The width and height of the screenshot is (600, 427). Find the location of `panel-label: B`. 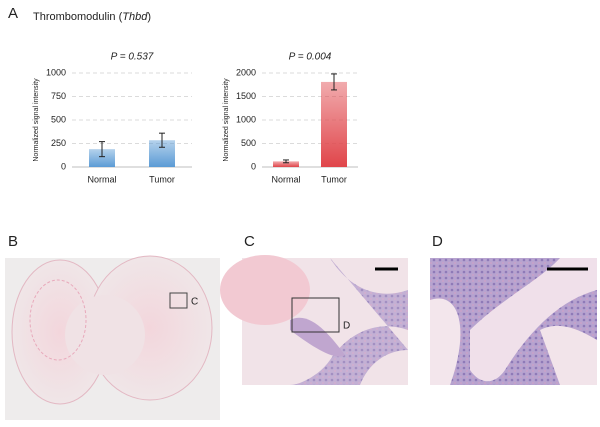

panel-label: B is located at coordinates (13, 241).